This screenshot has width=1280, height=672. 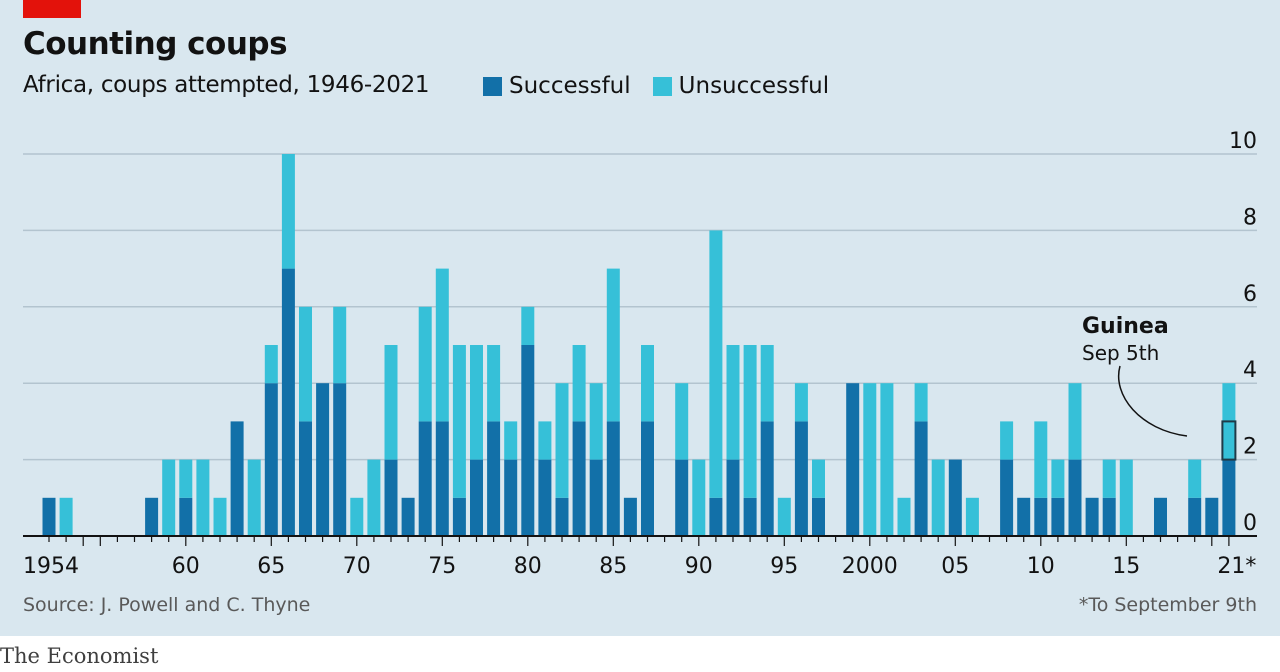 I want to click on legend-swatch-successful, so click(x=492, y=86).